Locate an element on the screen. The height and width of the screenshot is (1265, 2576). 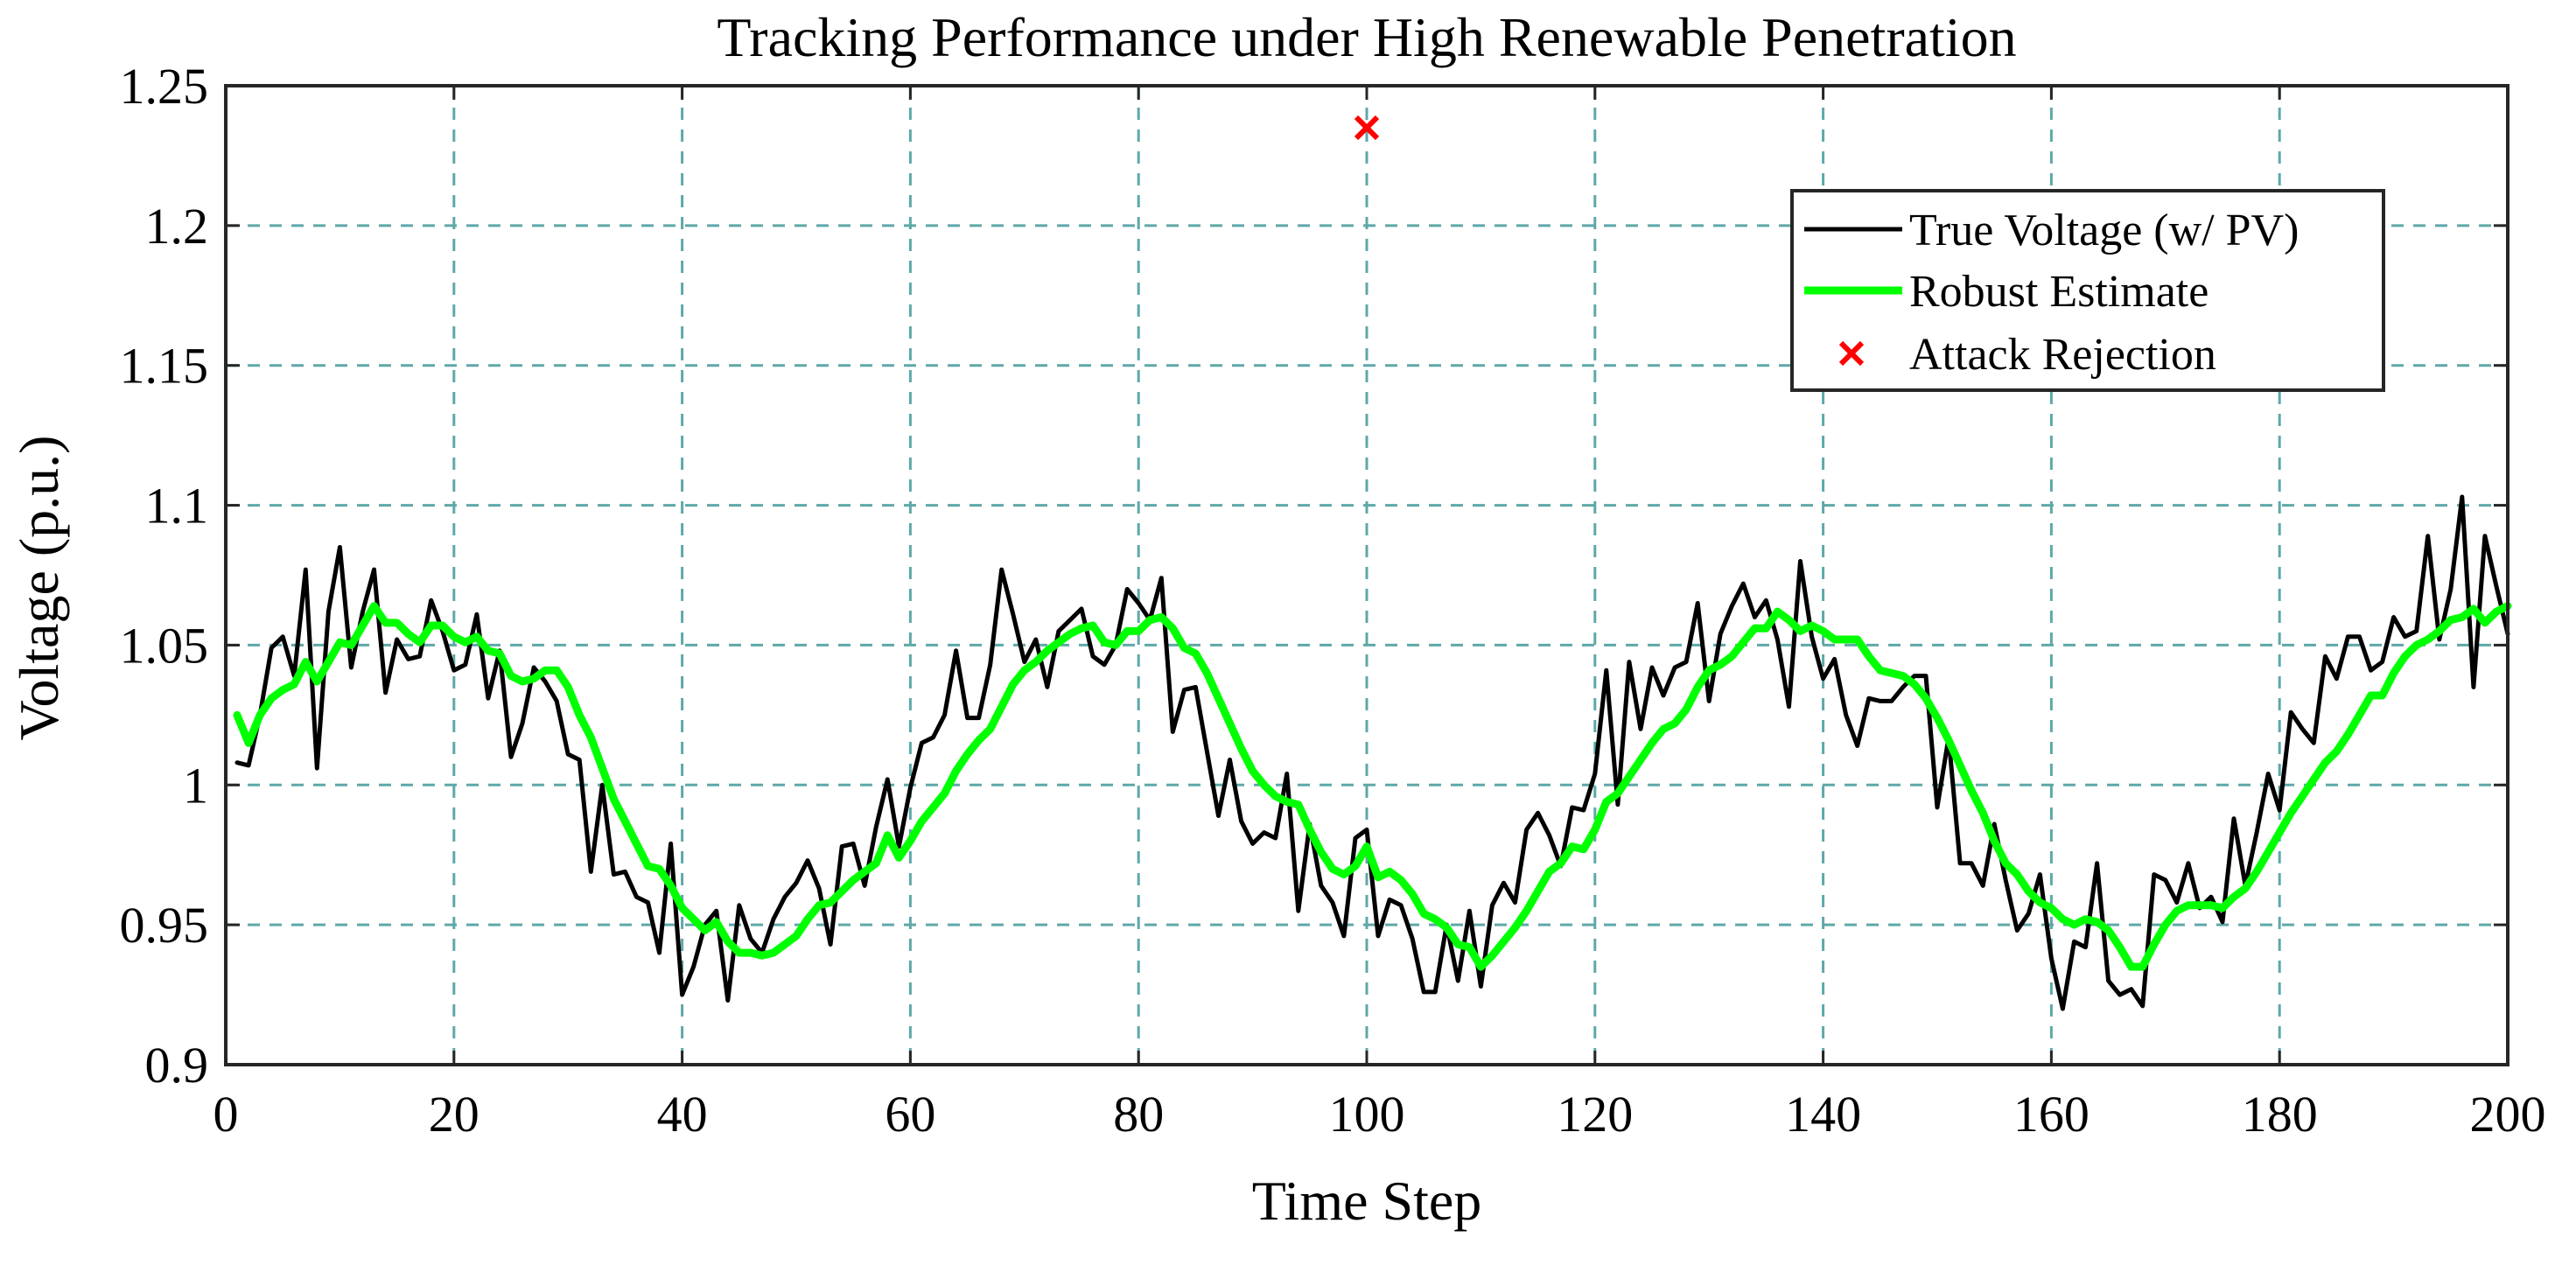
y-axis-title: Voltage (p.u.) is located at coordinates (39, 588).